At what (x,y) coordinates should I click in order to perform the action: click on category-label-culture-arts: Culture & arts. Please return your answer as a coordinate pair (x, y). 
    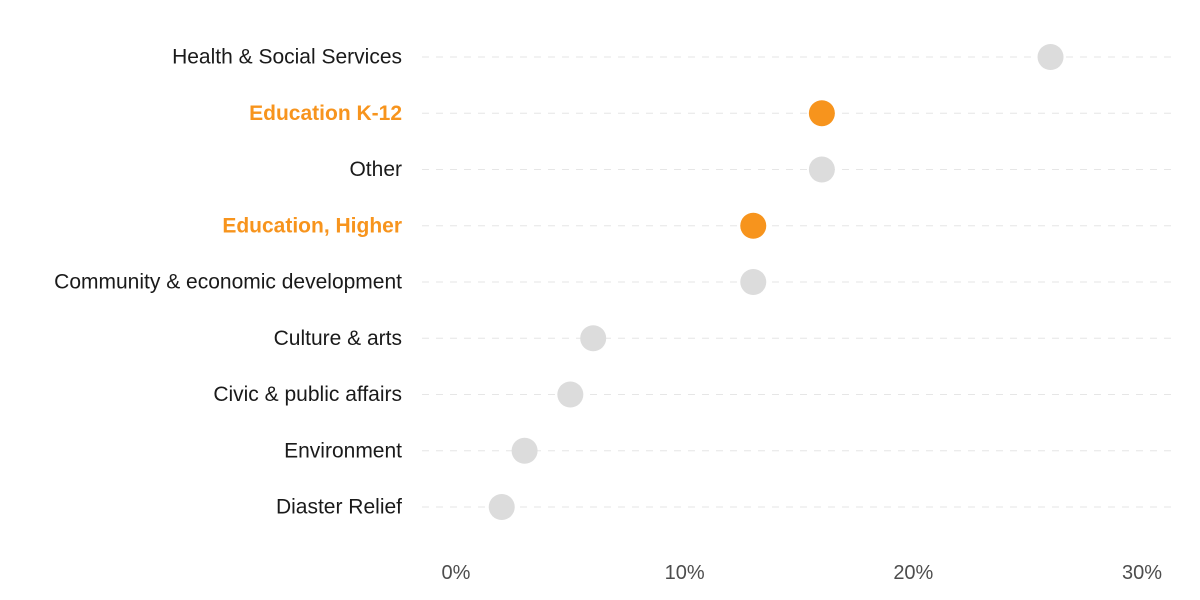
    Looking at the image, I should click on (338, 338).